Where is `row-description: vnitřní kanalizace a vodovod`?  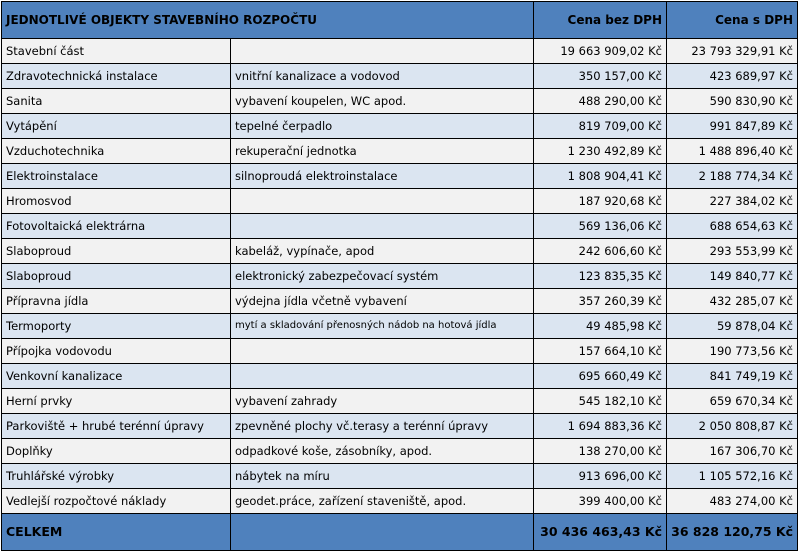 row-description: vnitřní kanalizace a vodovod is located at coordinates (382, 76).